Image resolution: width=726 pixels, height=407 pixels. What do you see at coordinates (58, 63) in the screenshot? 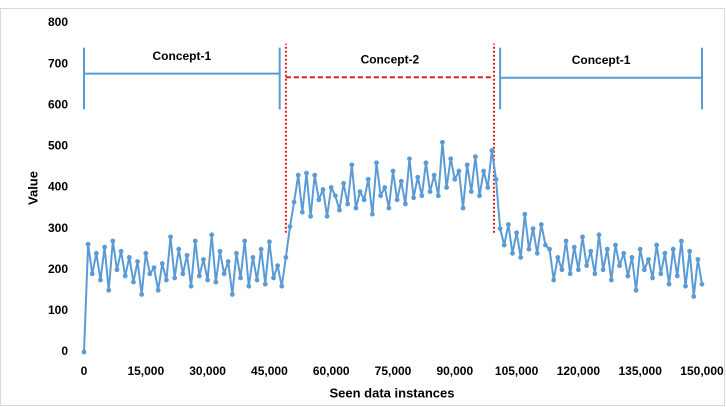
I see `y-tick-label: 700` at bounding box center [58, 63].